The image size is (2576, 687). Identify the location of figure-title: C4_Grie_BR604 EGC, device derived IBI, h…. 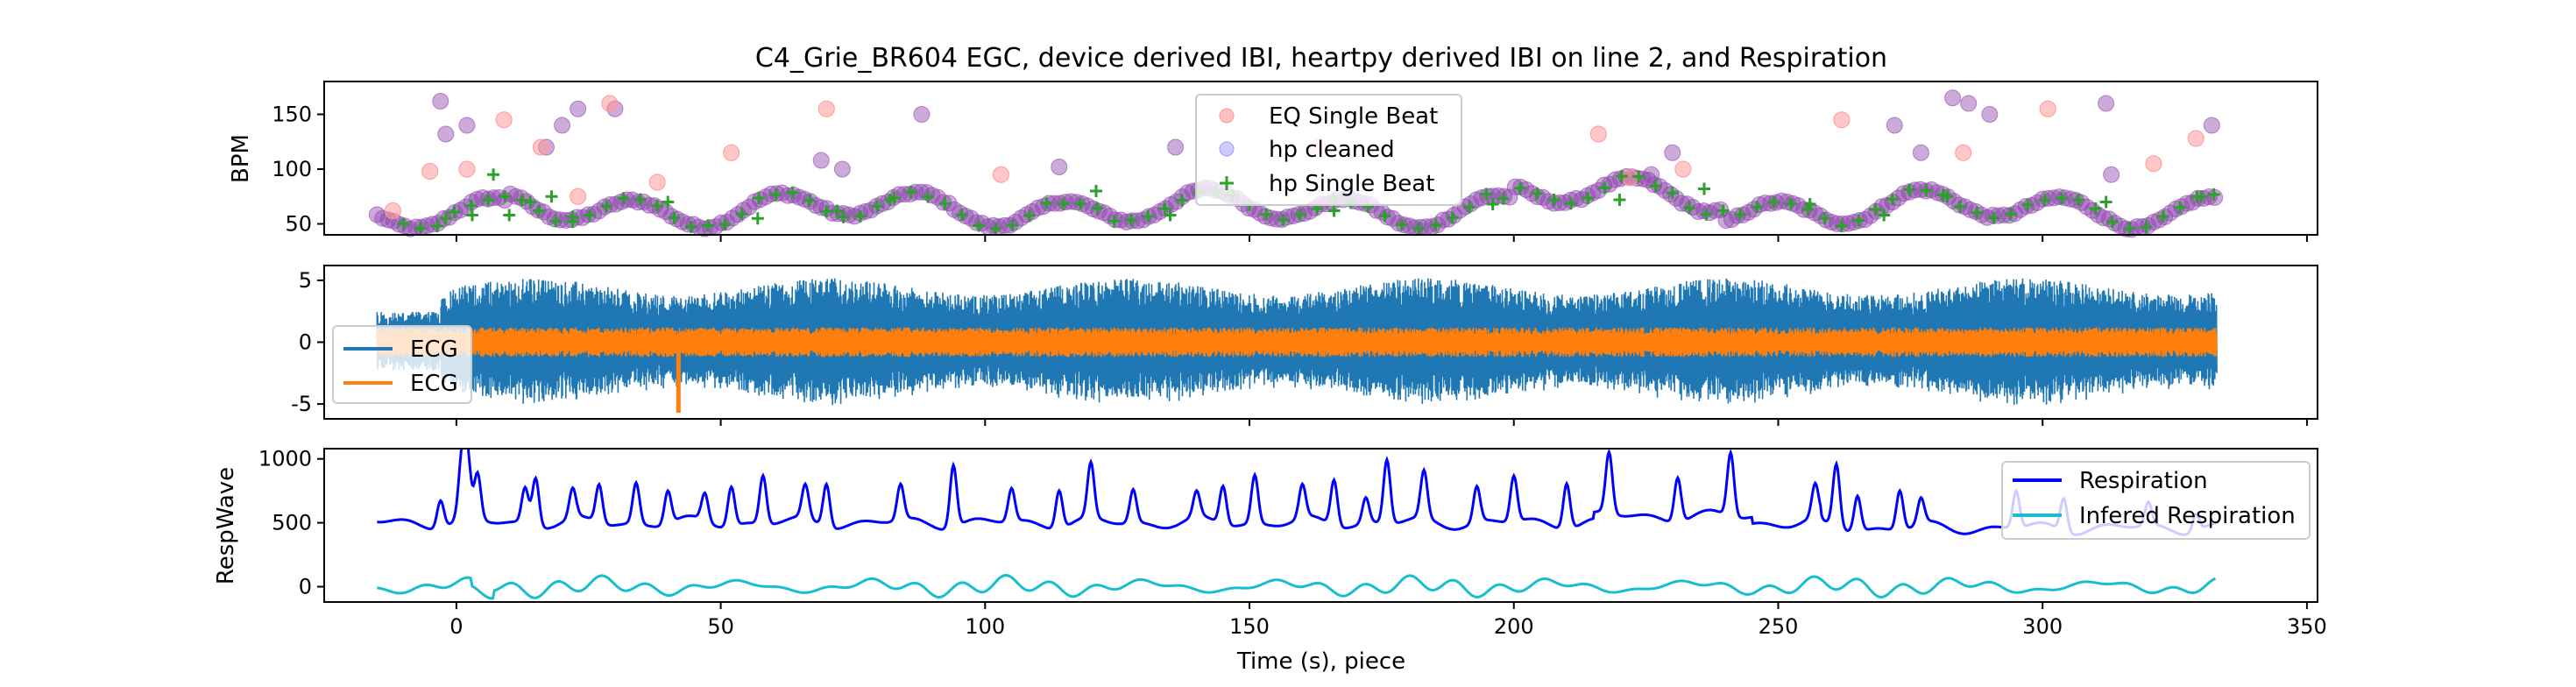
(1321, 58).